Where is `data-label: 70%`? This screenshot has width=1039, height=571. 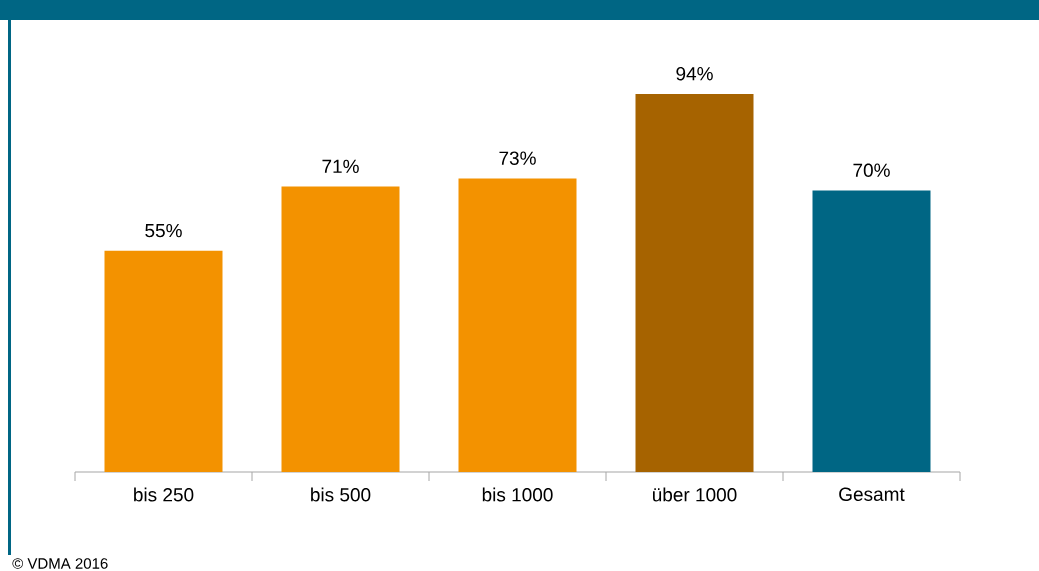
data-label: 70% is located at coordinates (871, 170).